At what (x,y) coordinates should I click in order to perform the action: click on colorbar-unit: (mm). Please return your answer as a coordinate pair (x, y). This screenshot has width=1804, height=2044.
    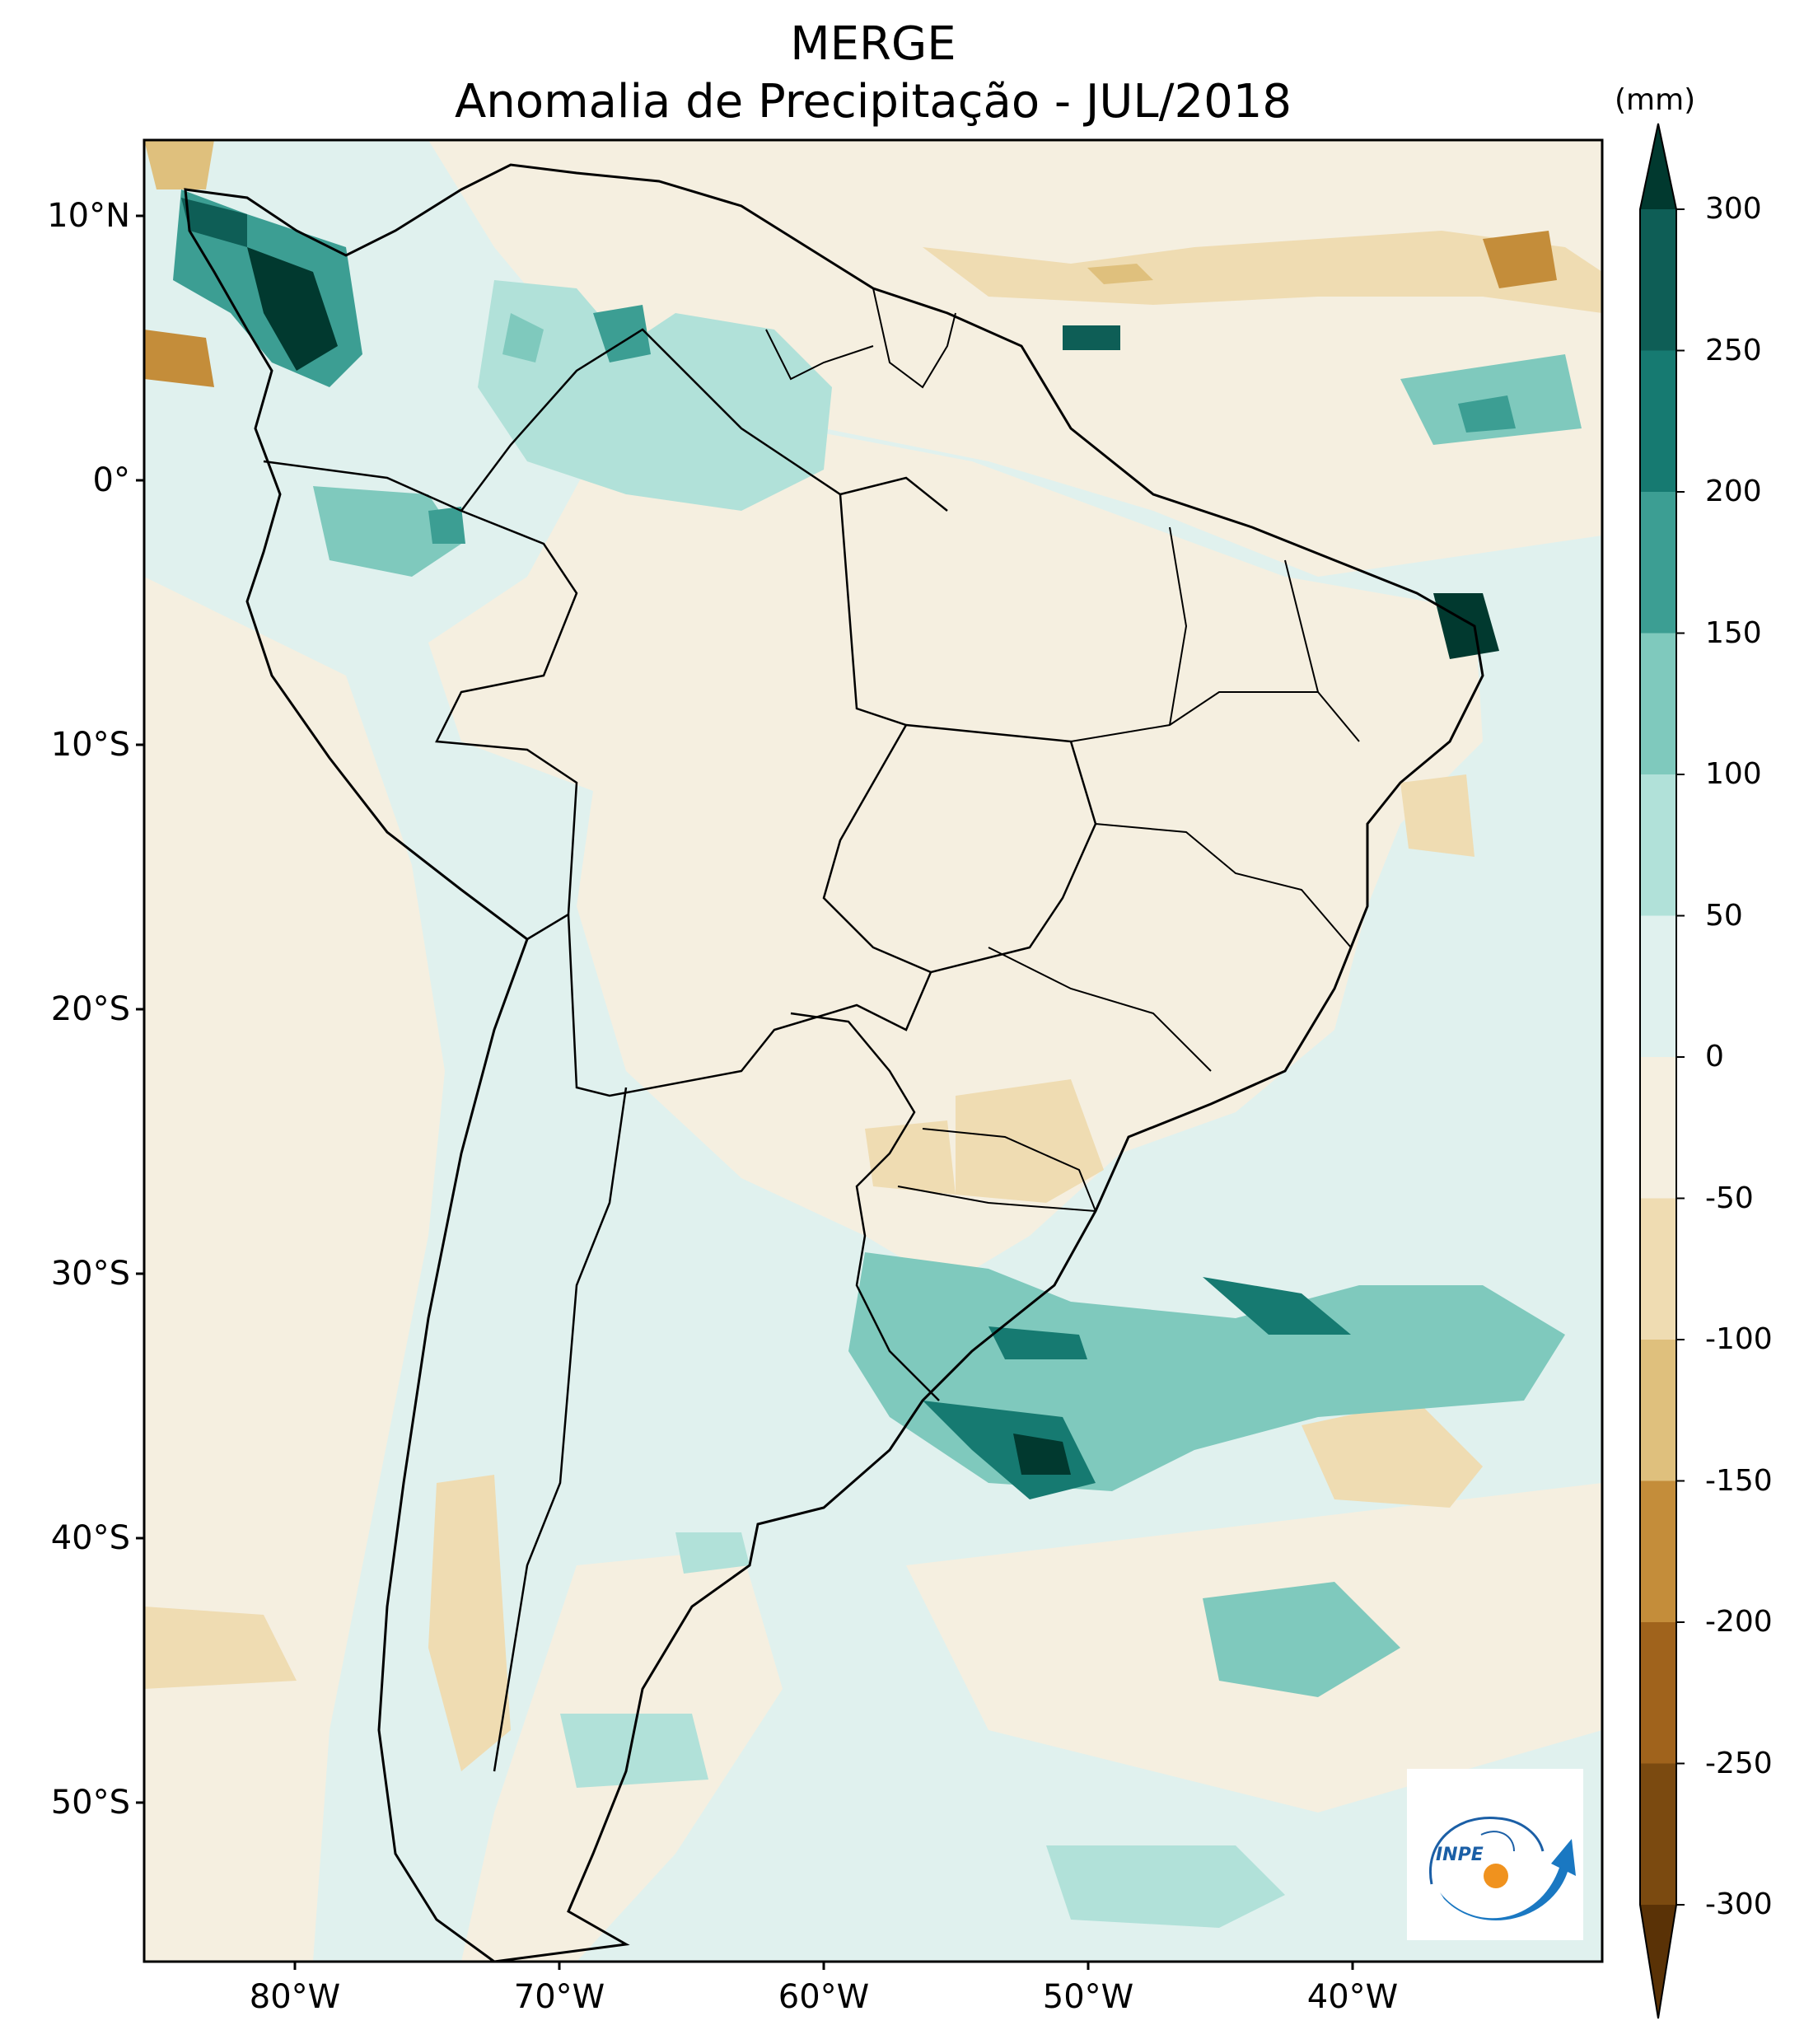
    Looking at the image, I should click on (1655, 100).